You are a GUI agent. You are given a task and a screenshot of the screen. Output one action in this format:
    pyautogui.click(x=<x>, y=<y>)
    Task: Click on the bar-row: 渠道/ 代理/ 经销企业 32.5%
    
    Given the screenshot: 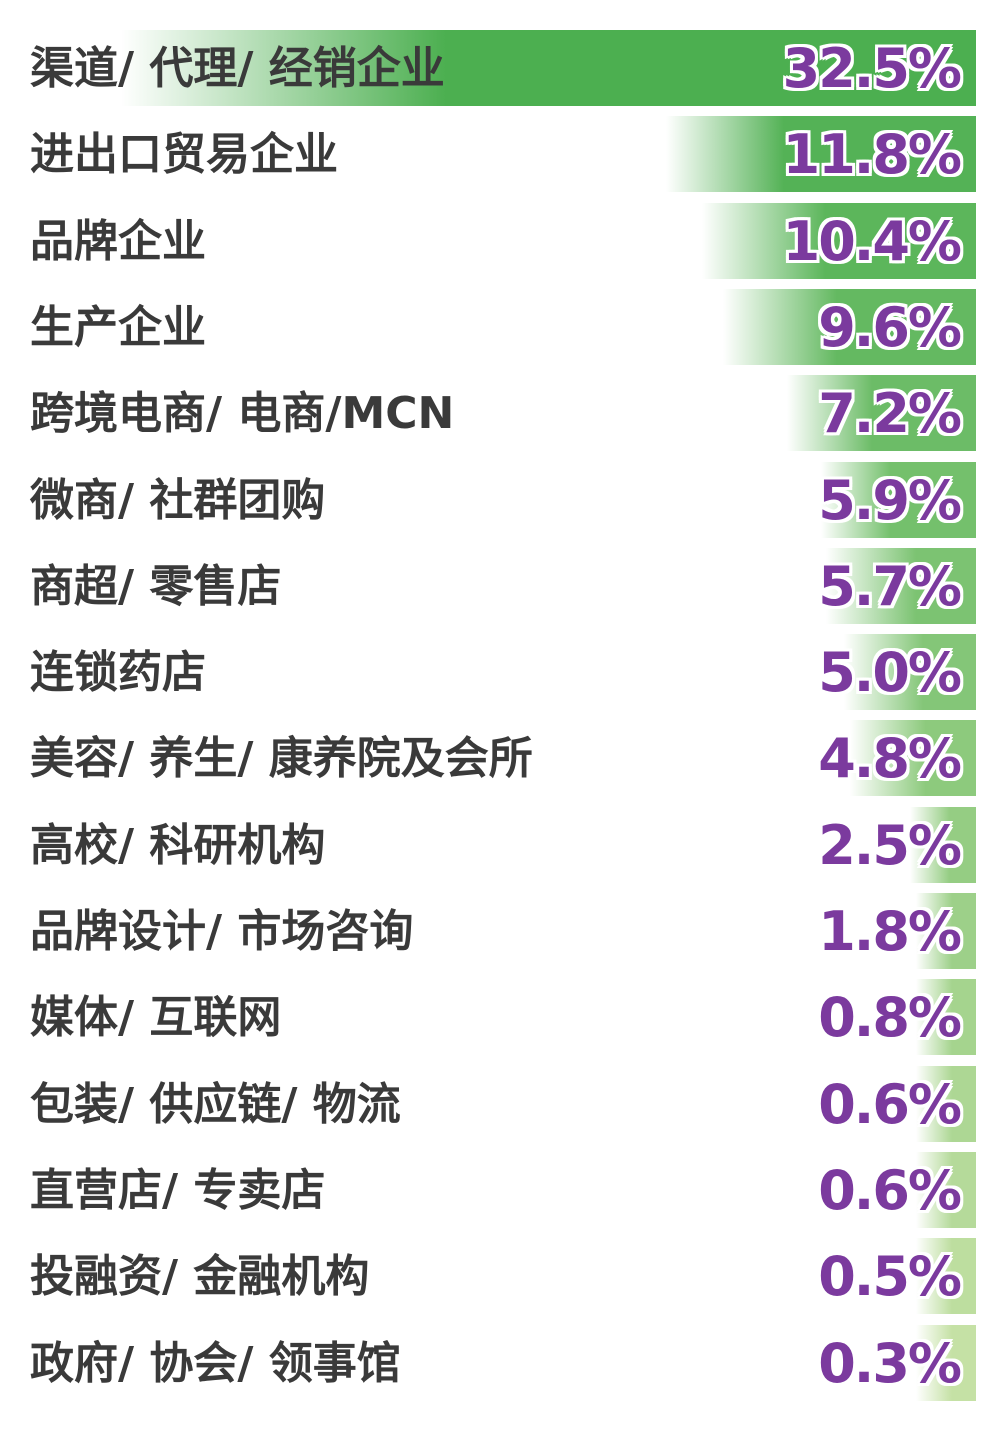 What is the action you would take?
    pyautogui.click(x=500, y=69)
    